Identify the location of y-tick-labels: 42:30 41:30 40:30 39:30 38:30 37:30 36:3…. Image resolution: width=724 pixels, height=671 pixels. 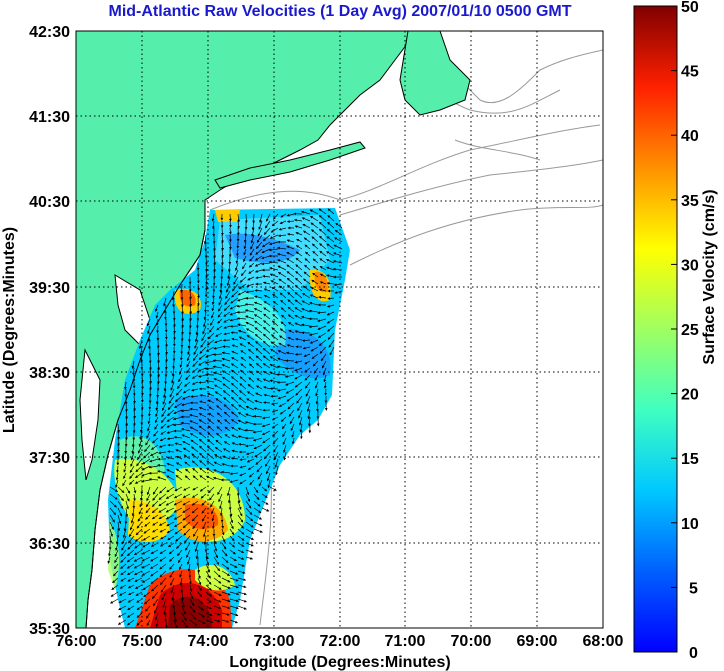
(49, 331).